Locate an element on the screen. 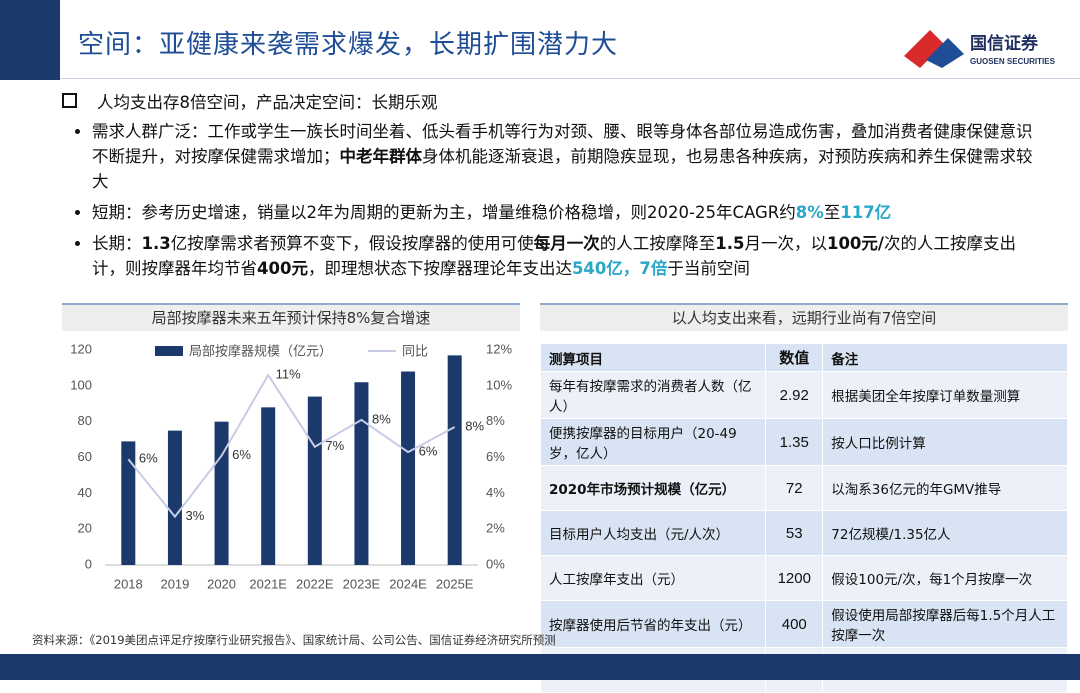 This screenshot has width=1080, height=693. y-tick-label: 120 is located at coordinates (81, 348).